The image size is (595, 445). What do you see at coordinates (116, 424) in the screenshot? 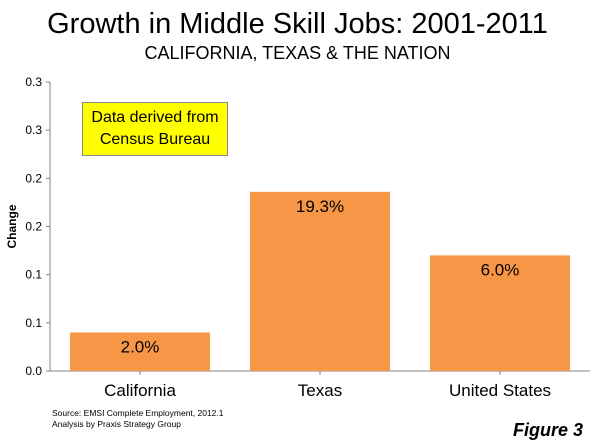
I see `source-line-2: Analysis by Praxis Strategy Group` at bounding box center [116, 424].